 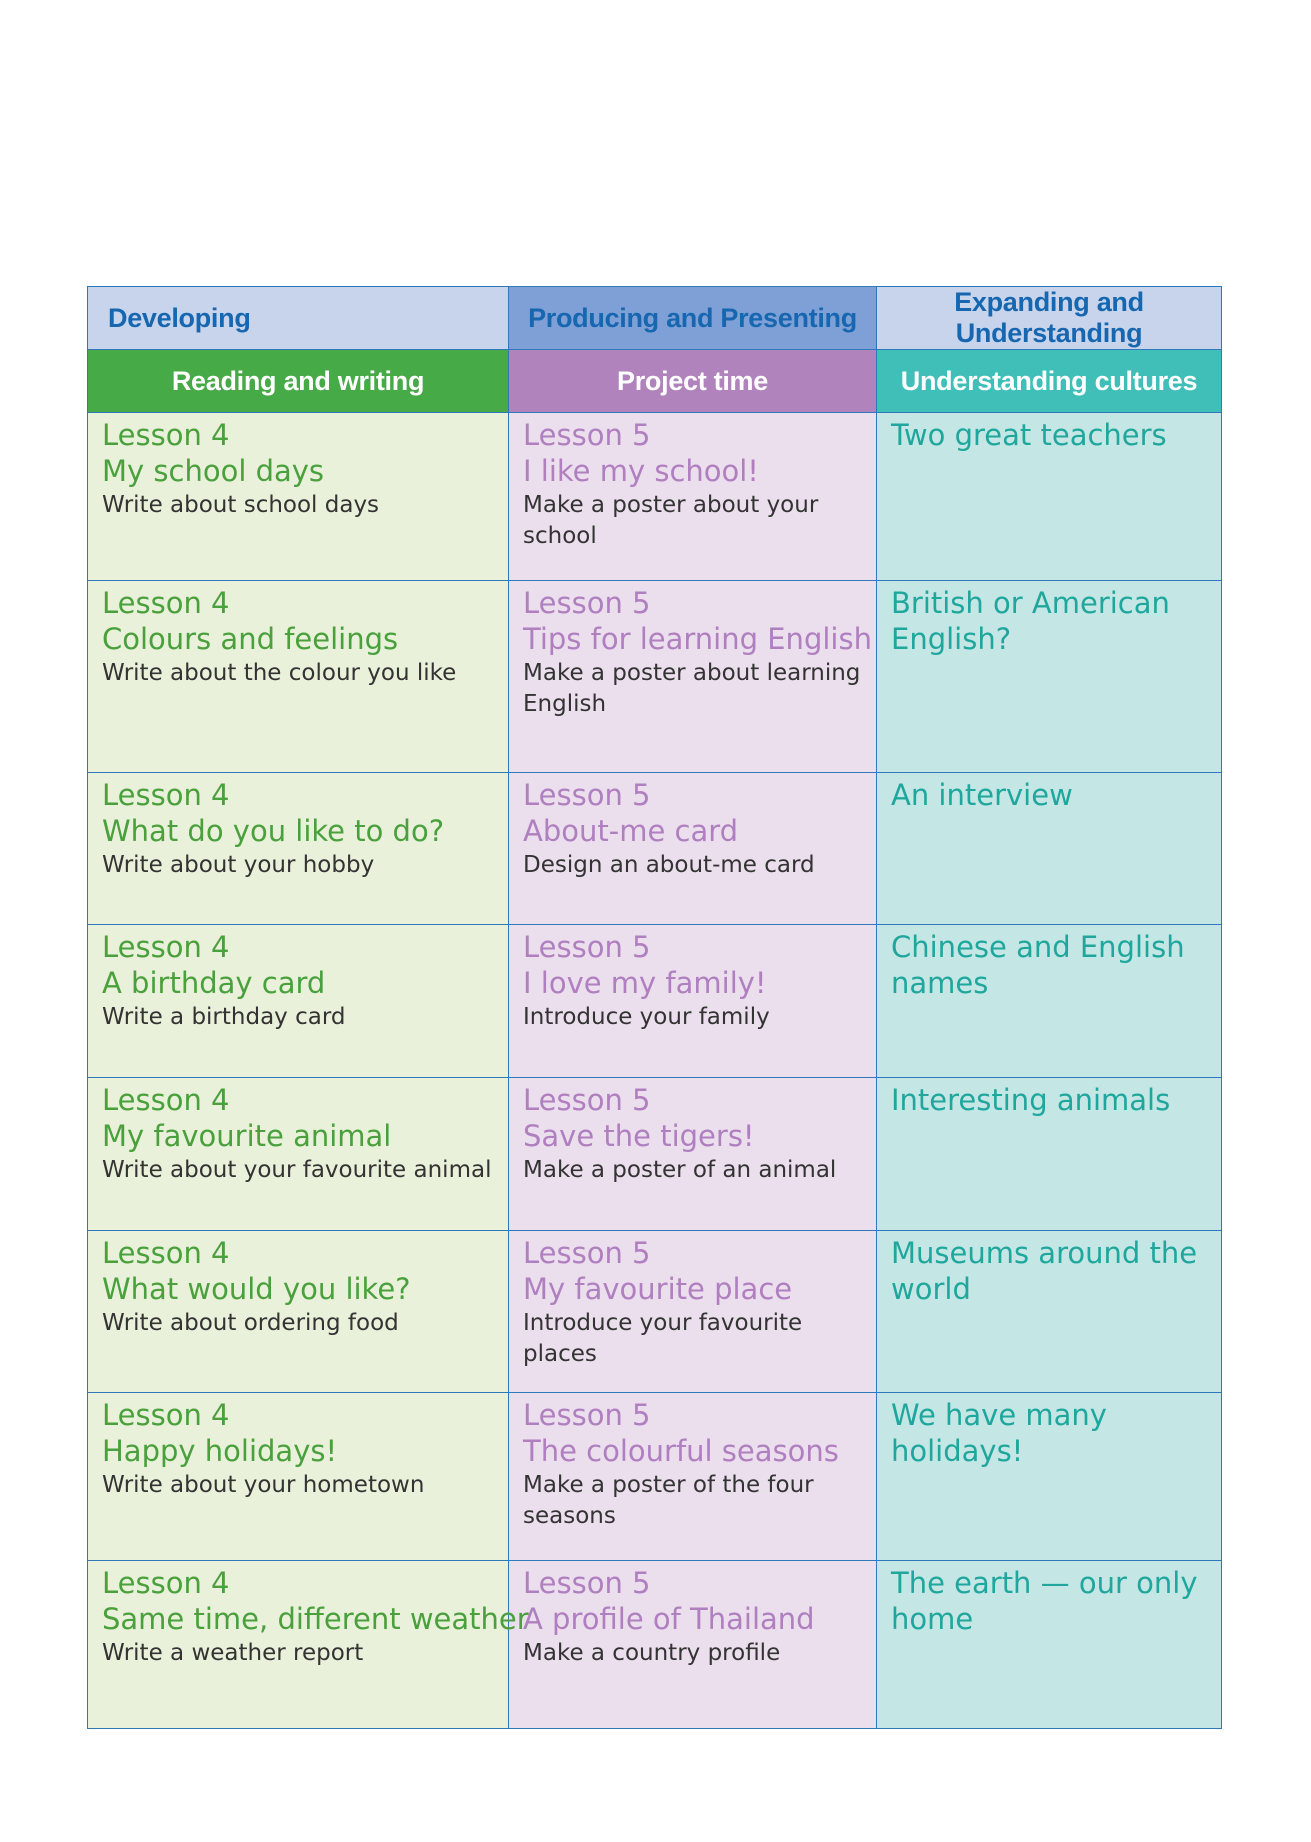 What do you see at coordinates (1049, 676) in the screenshot?
I see `culture-cell: British or American English?` at bounding box center [1049, 676].